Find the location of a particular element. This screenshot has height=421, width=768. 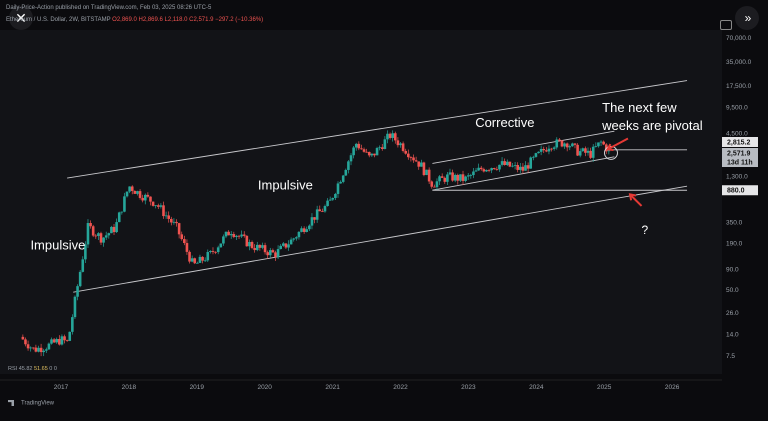

annotation-arrow-shaft is located at coordinates (618, 144).